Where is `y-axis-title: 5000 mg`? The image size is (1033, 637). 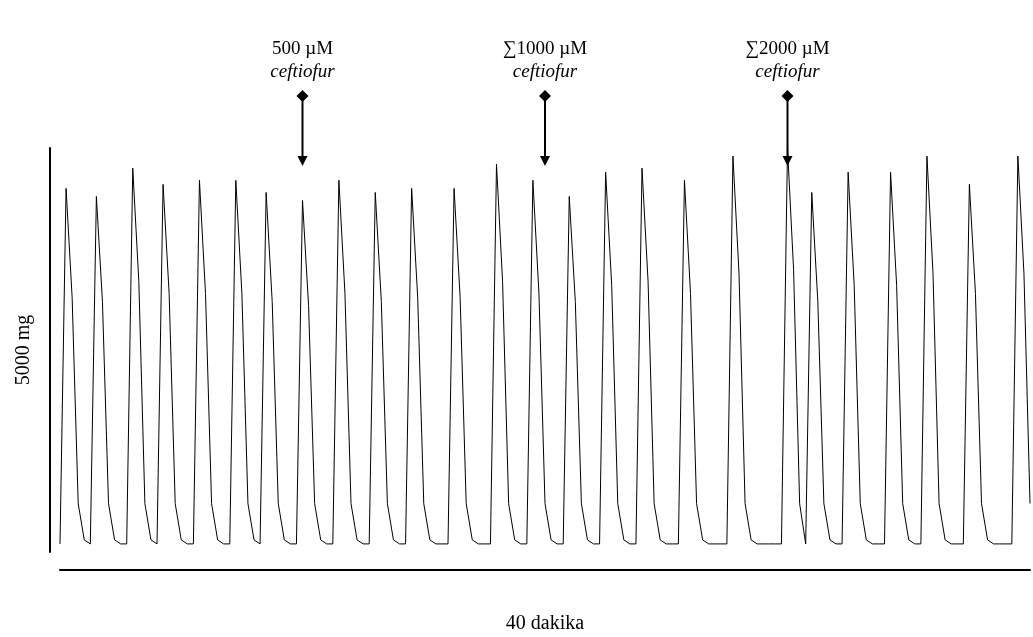
y-axis-title: 5000 mg is located at coordinates (22, 350).